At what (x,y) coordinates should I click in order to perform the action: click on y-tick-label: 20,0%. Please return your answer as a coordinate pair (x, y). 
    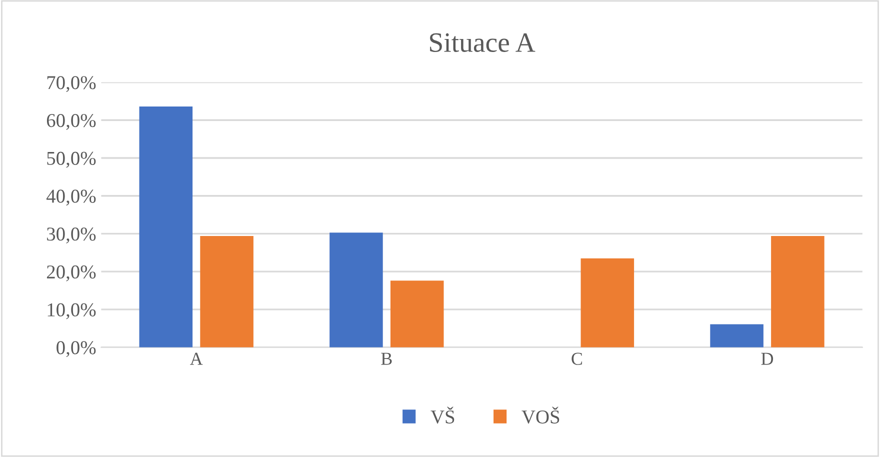
    Looking at the image, I should click on (71, 273).